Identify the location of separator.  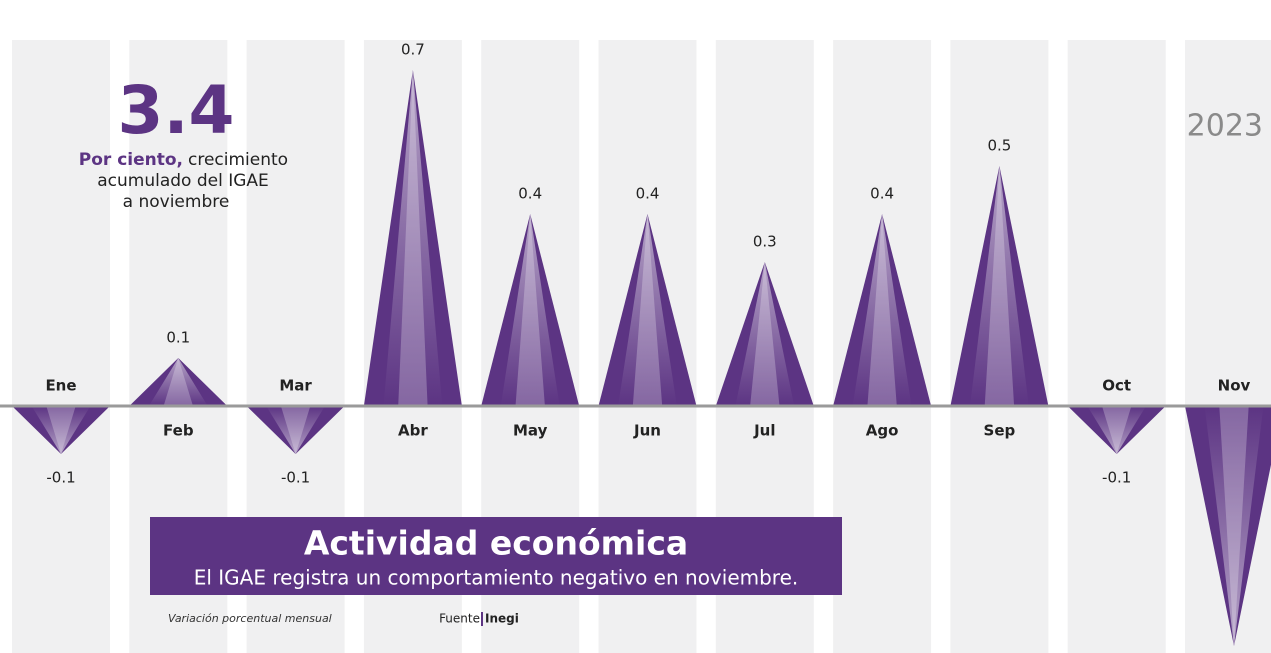
(482, 619).